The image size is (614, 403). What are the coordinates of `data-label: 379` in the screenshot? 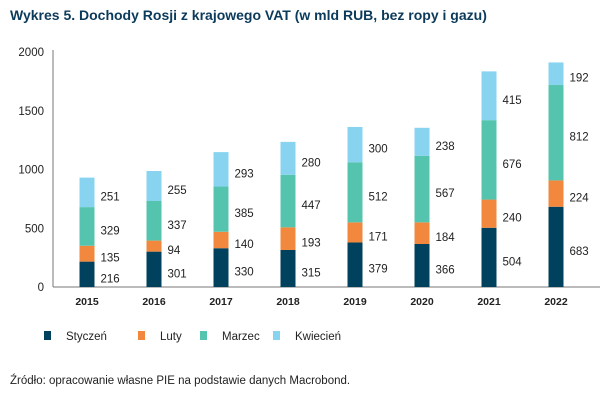 It's located at (378, 270).